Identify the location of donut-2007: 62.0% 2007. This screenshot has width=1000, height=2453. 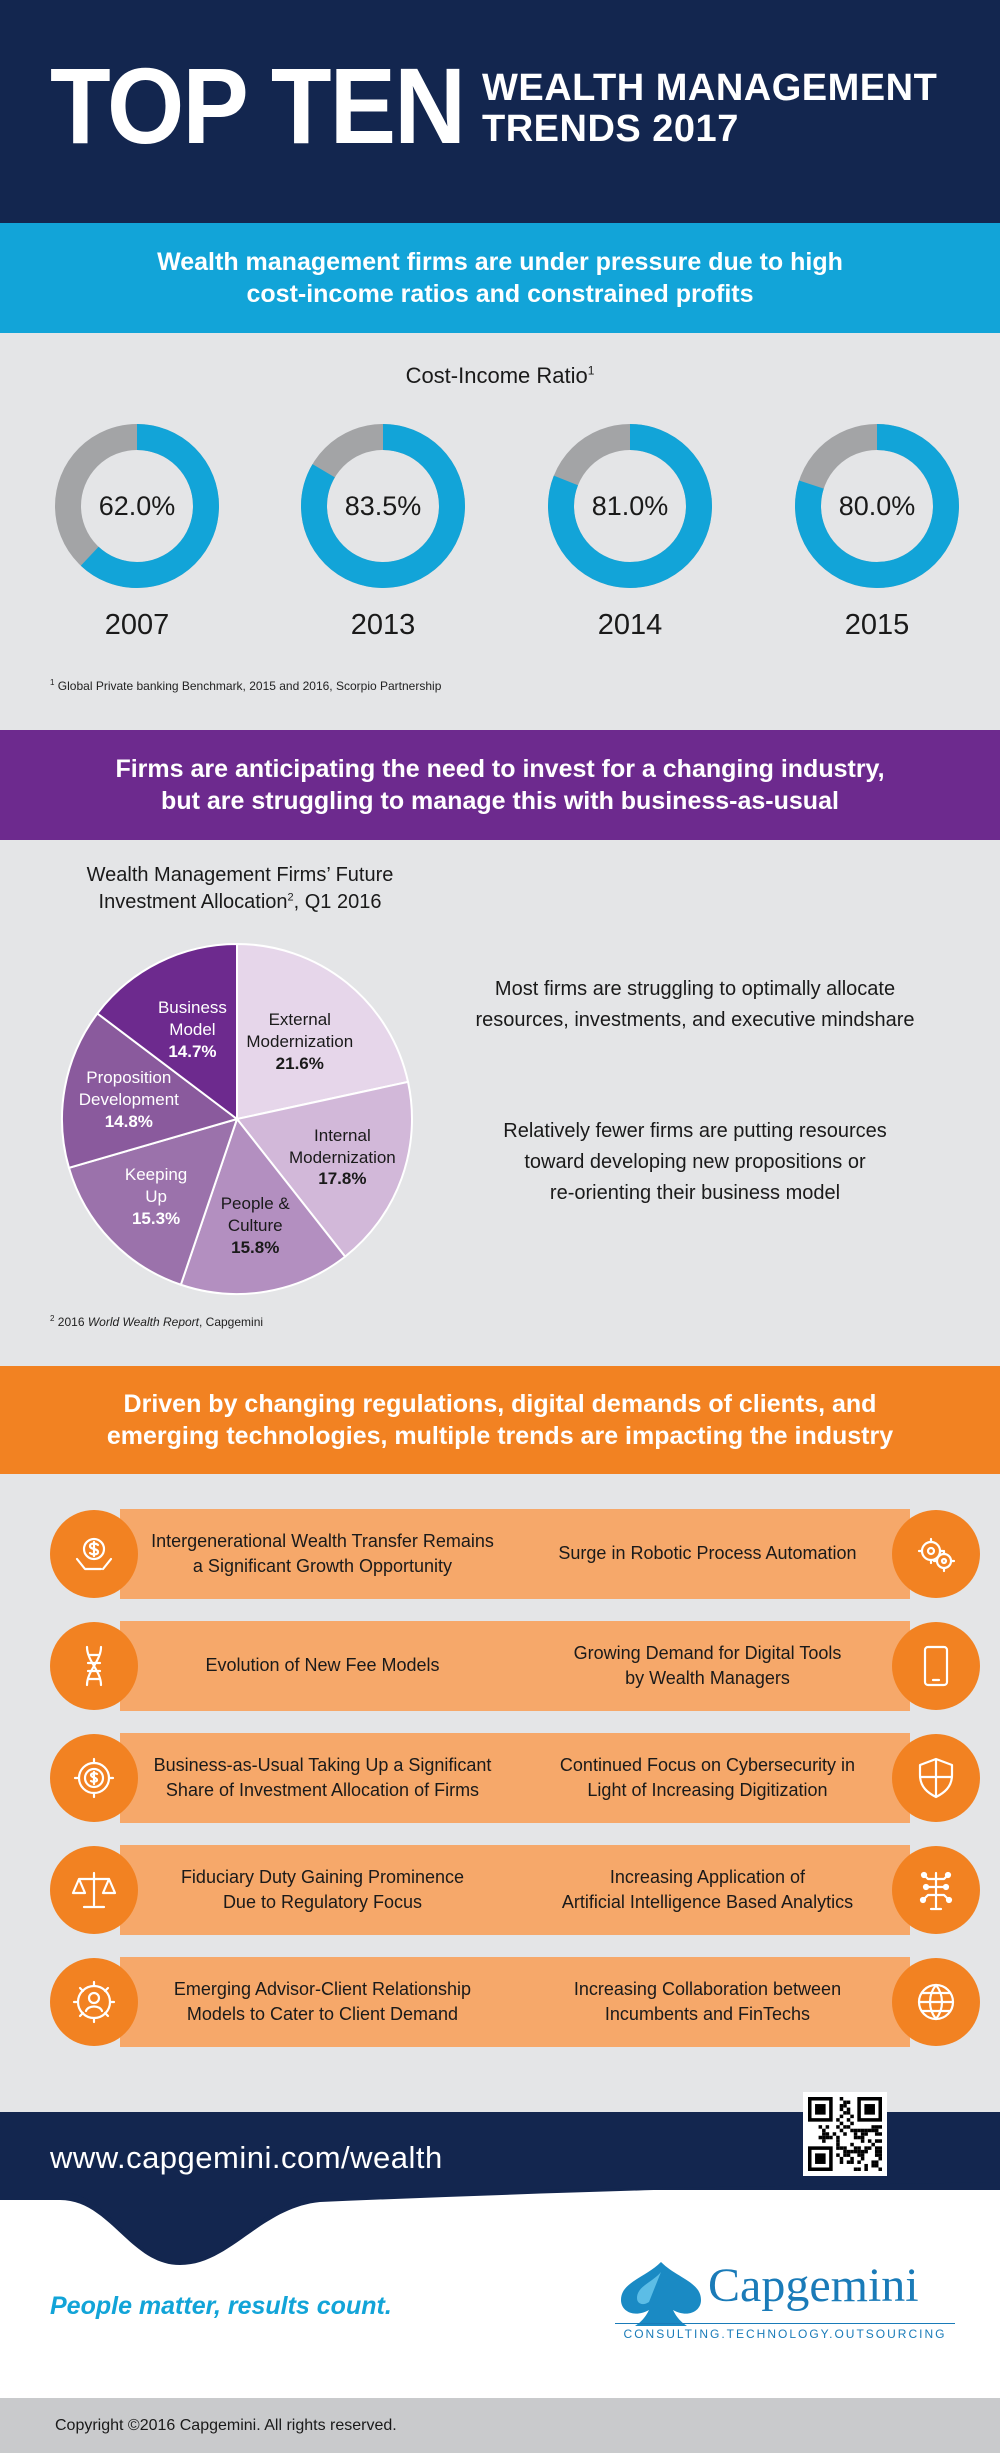
(137, 531).